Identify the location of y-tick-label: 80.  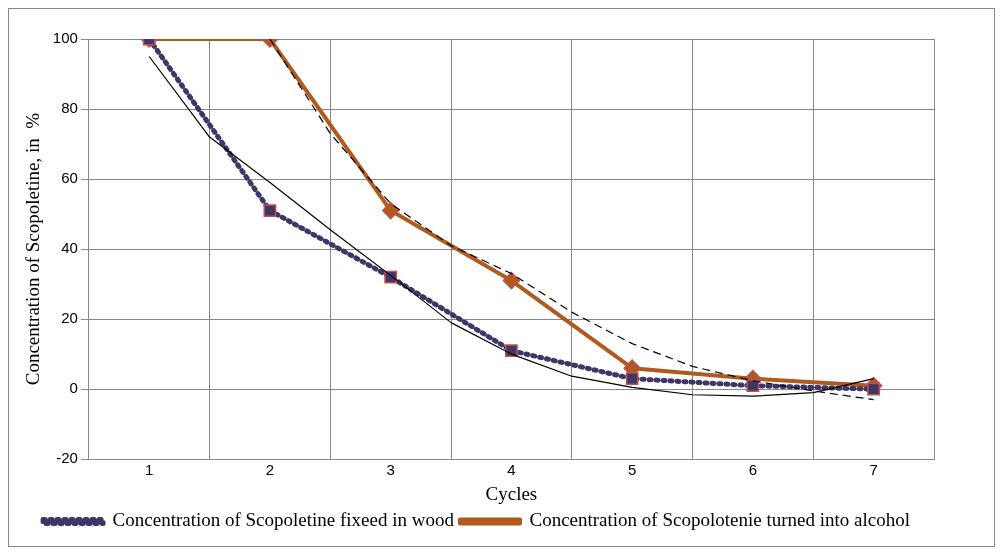
(69, 108).